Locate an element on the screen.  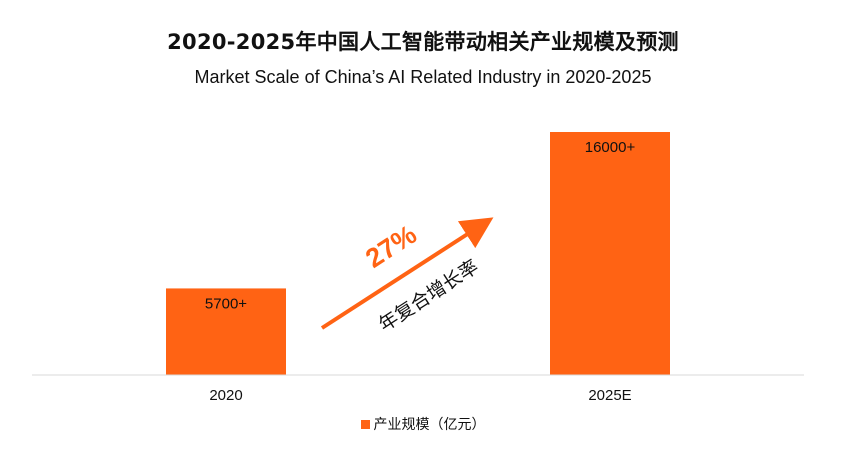
chart-legend: 产业规模（亿元） is located at coordinates (423, 424).